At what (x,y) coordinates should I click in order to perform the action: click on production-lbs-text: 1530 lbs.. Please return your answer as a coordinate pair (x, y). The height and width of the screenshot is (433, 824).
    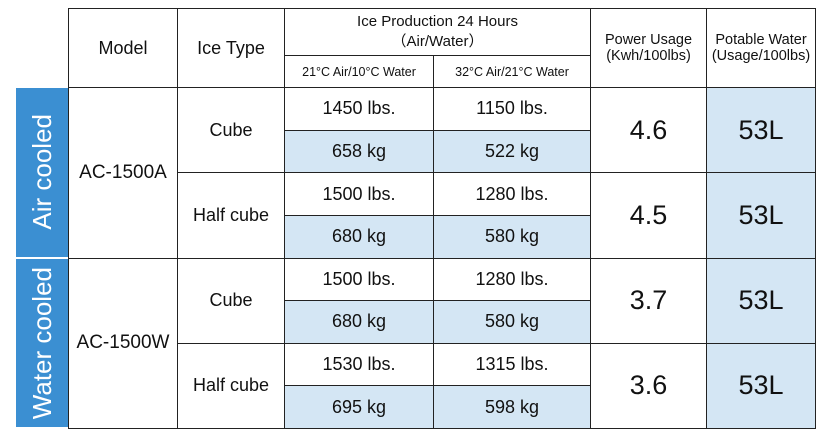
    Looking at the image, I should click on (359, 364).